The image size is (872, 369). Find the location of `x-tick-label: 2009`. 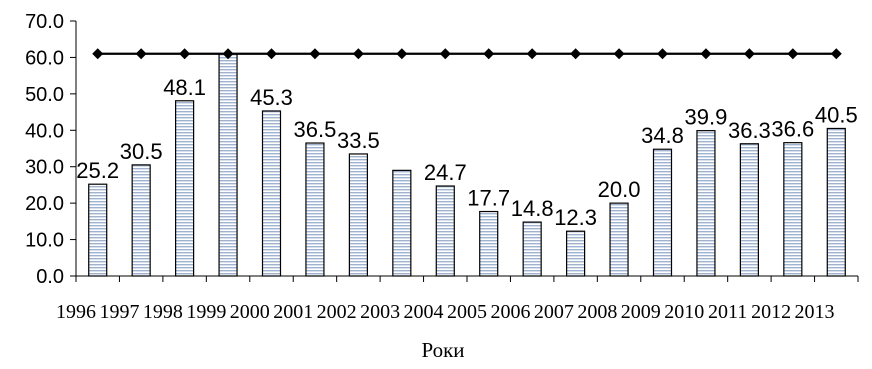

x-tick-label: 2009 is located at coordinates (641, 312).